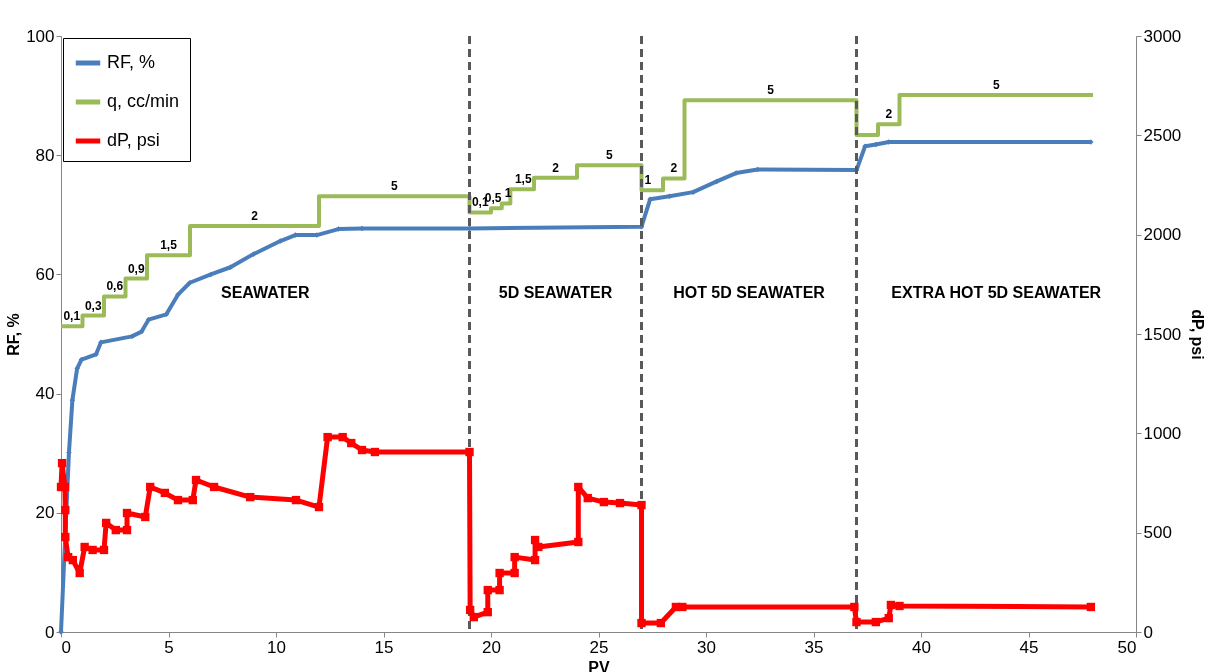  I want to click on y-tick-label: 100, so click(40, 36).